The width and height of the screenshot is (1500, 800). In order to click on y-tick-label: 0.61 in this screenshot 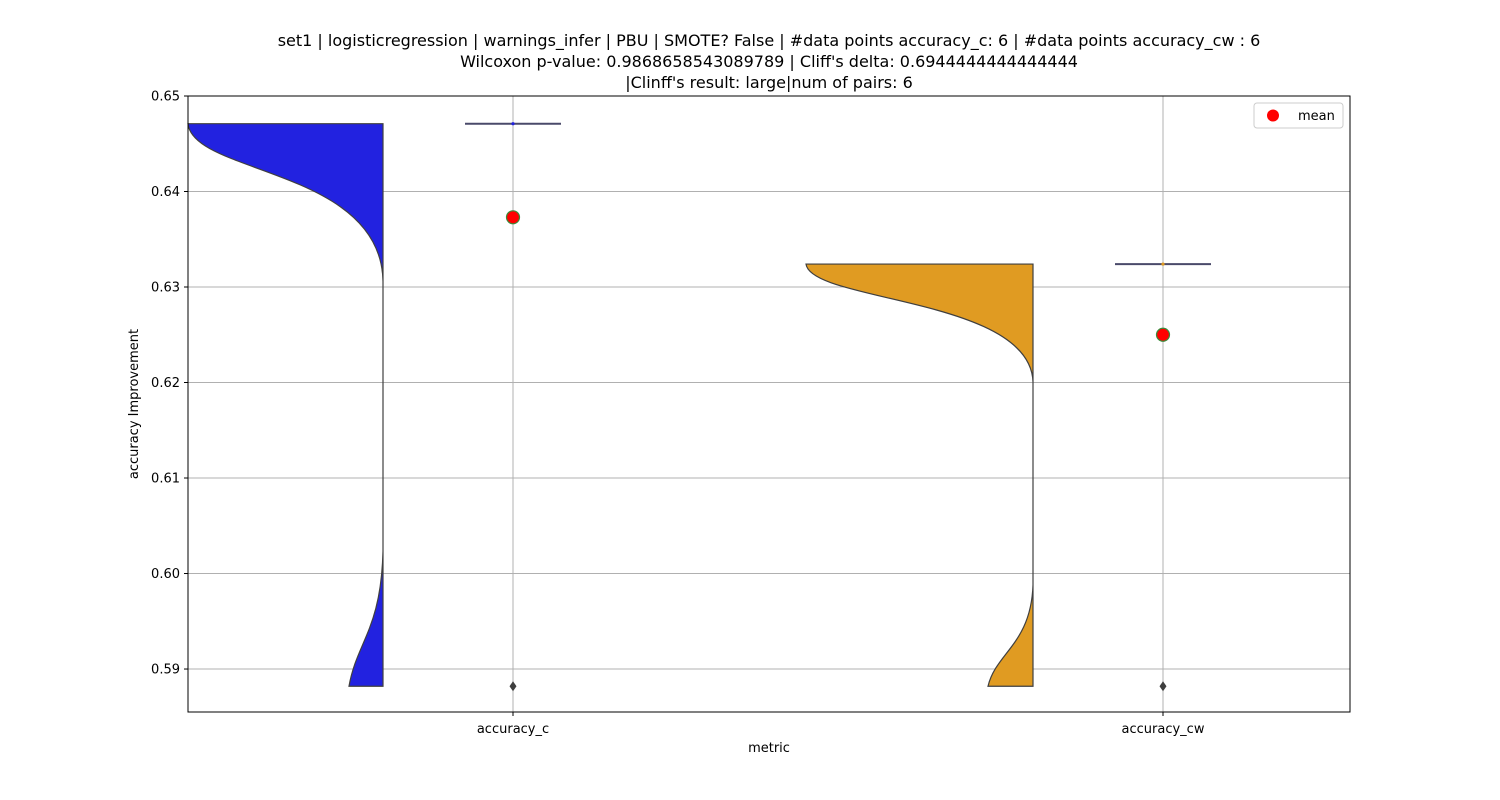, I will do `click(165, 479)`.